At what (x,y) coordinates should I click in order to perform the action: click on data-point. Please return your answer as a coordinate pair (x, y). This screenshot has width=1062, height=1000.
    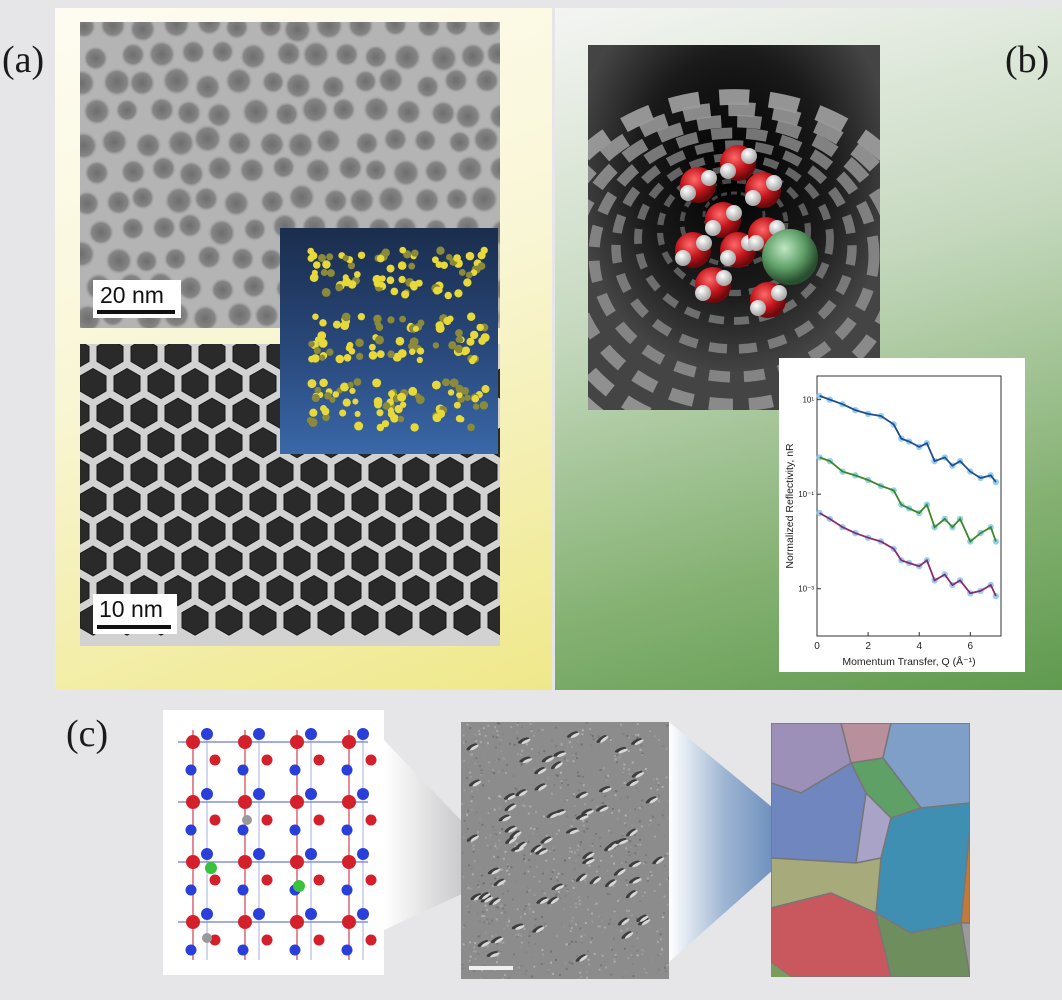
    Looking at the image, I should click on (819, 457).